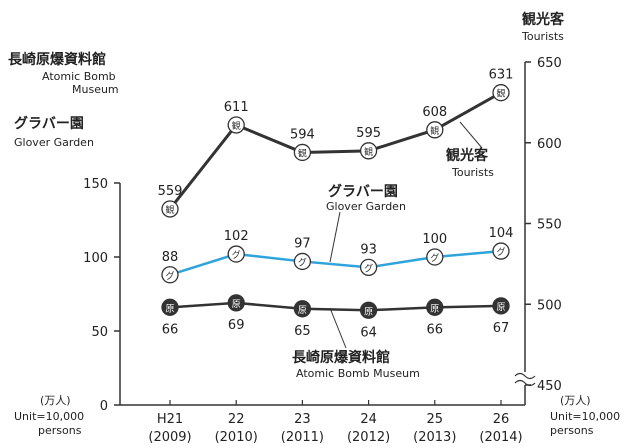  Describe the element at coordinates (236, 313) in the screenshot. I see `data-point: 原 69` at that location.